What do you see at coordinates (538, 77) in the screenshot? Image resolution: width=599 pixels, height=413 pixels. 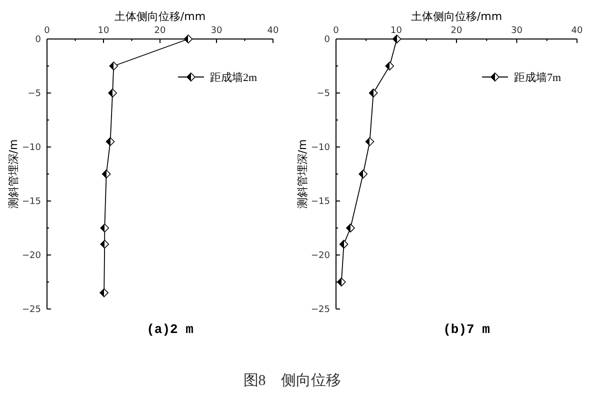 I see `legend-label: 距成墙7m` at bounding box center [538, 77].